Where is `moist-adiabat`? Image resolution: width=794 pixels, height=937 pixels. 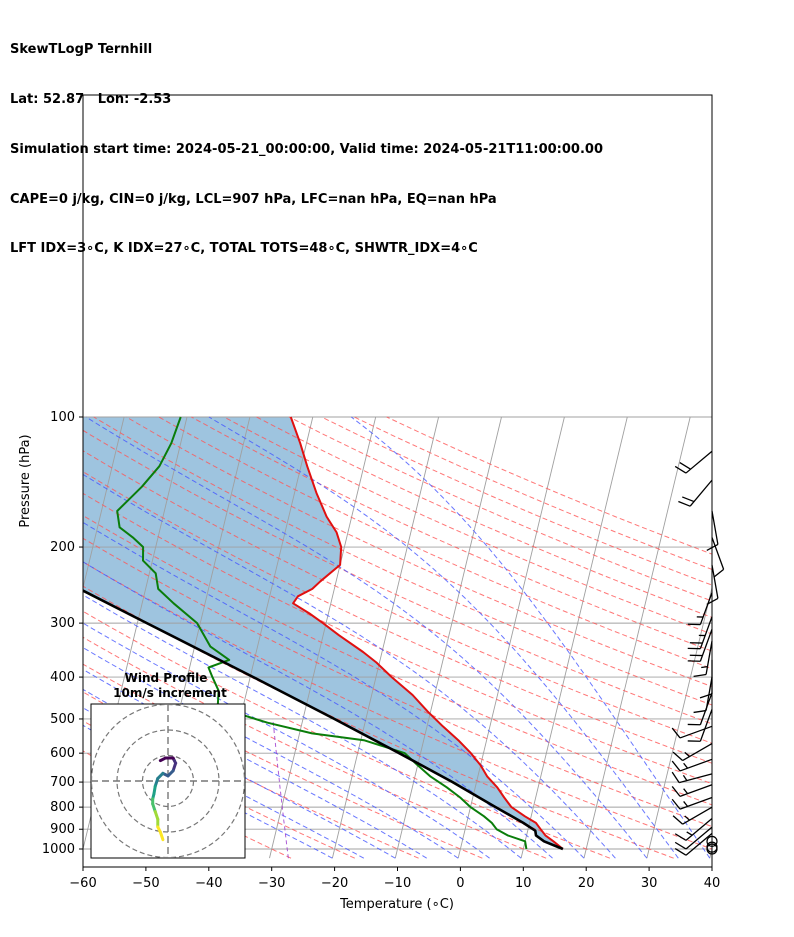 moist-adiabat is located at coordinates (271, 753).